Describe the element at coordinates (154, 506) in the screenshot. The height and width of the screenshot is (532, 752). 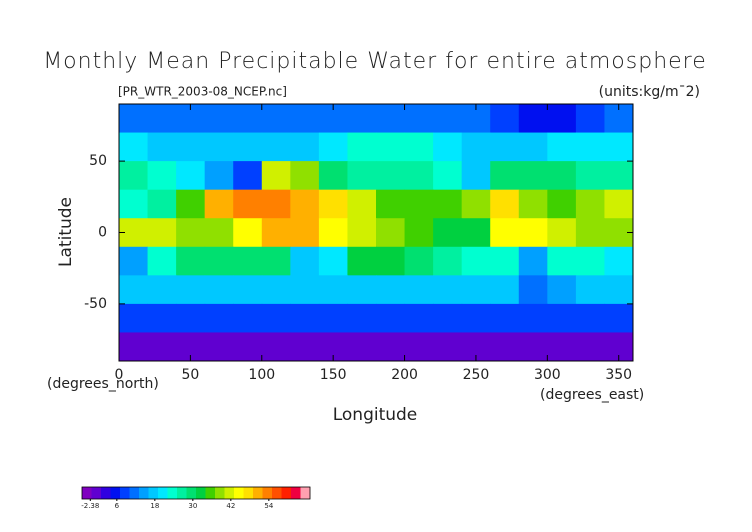
I see `colorbar-tick-label: 18` at that location.